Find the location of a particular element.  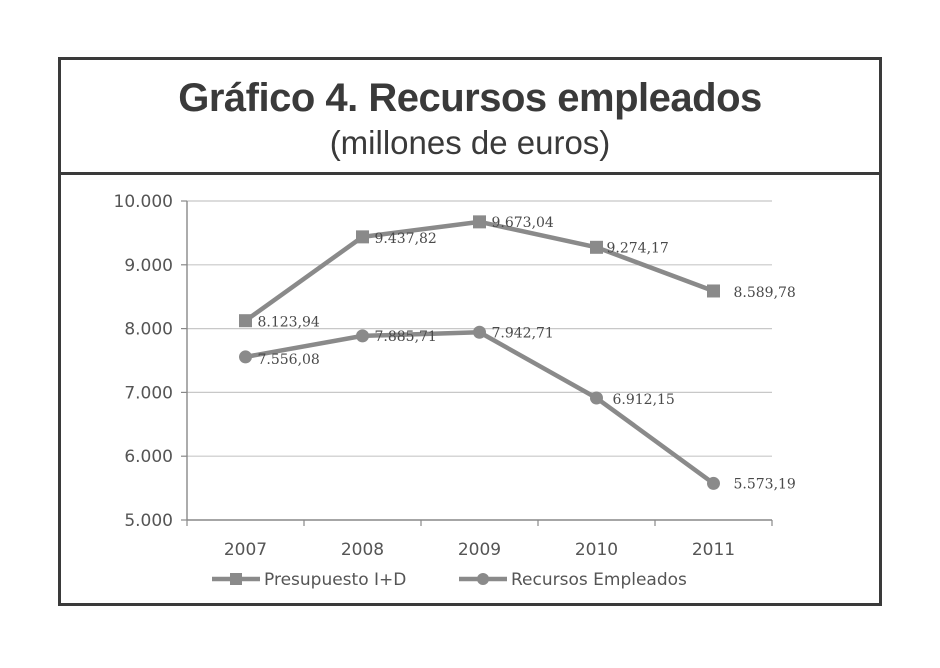

legend-item: Presupuesto I+D is located at coordinates (309, 580).